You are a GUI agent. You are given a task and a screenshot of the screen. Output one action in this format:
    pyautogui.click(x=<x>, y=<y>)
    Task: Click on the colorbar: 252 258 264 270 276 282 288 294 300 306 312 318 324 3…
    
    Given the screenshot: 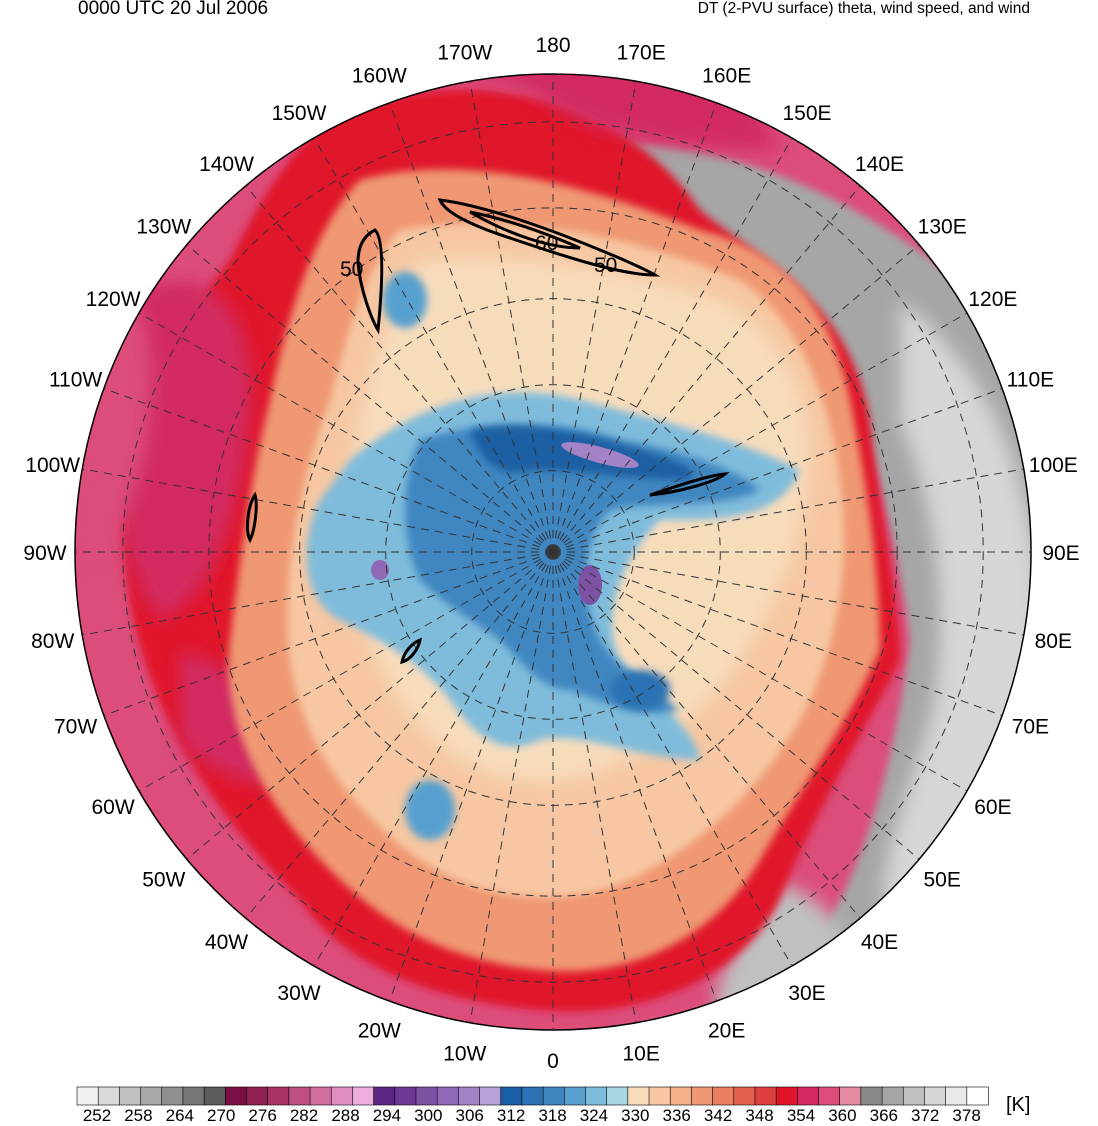 What is the action you would take?
    pyautogui.click(x=532, y=1105)
    